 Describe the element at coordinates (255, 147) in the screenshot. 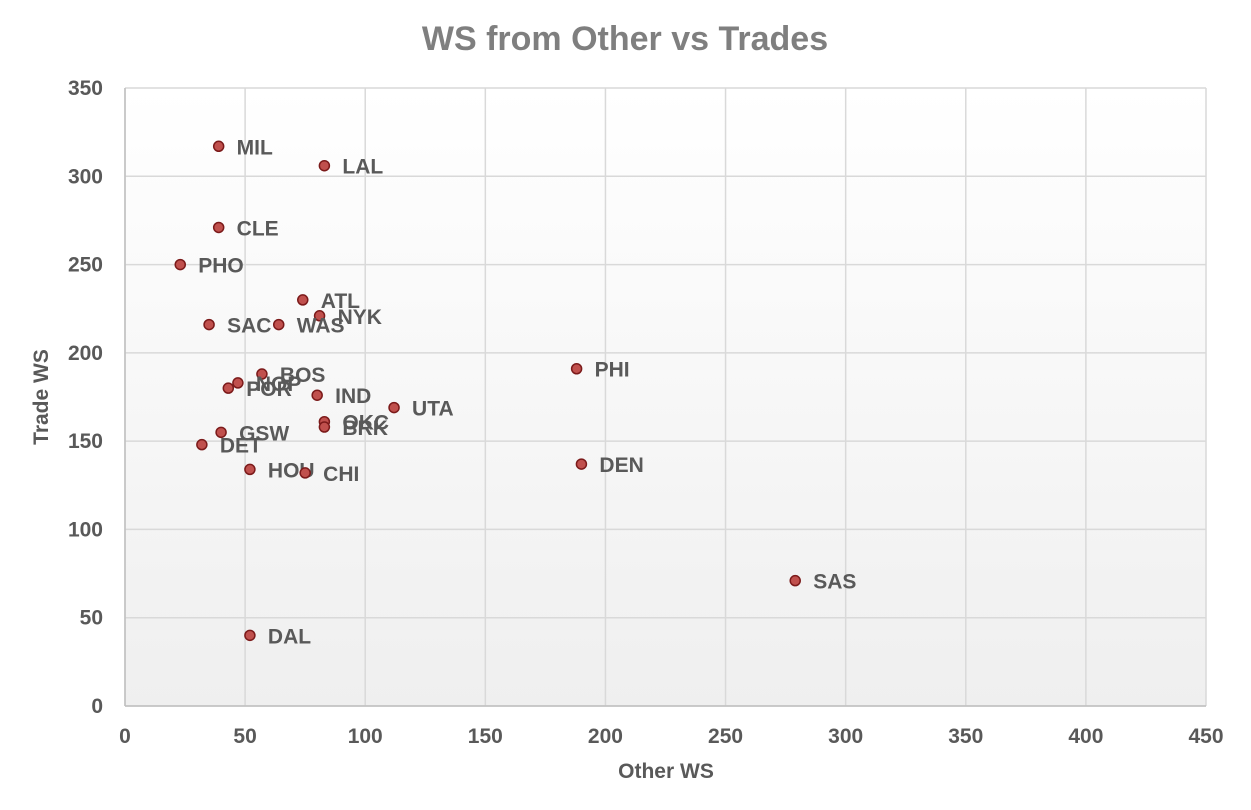

I see `data-label: MIL` at that location.